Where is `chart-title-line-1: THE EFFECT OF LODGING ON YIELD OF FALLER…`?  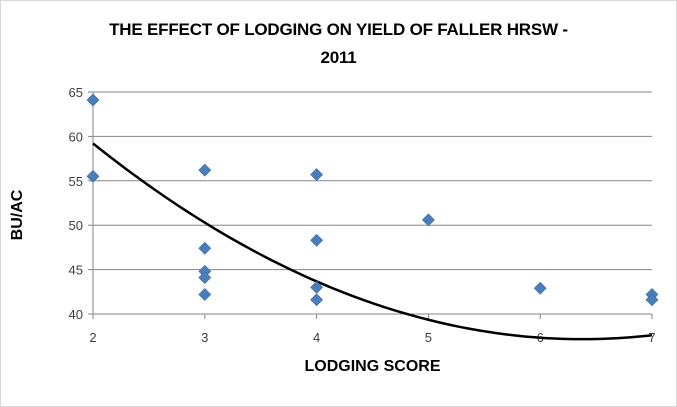 chart-title-line-1: THE EFFECT OF LODGING ON YIELD OF FALLER… is located at coordinates (338, 29).